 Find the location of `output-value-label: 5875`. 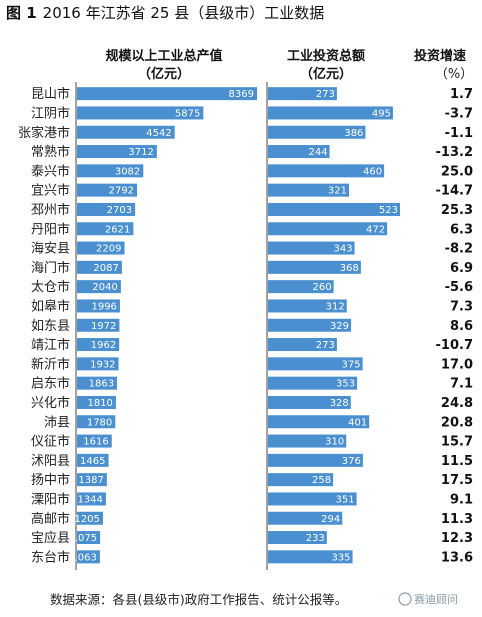

output-value-label: 5875 is located at coordinates (187, 113).